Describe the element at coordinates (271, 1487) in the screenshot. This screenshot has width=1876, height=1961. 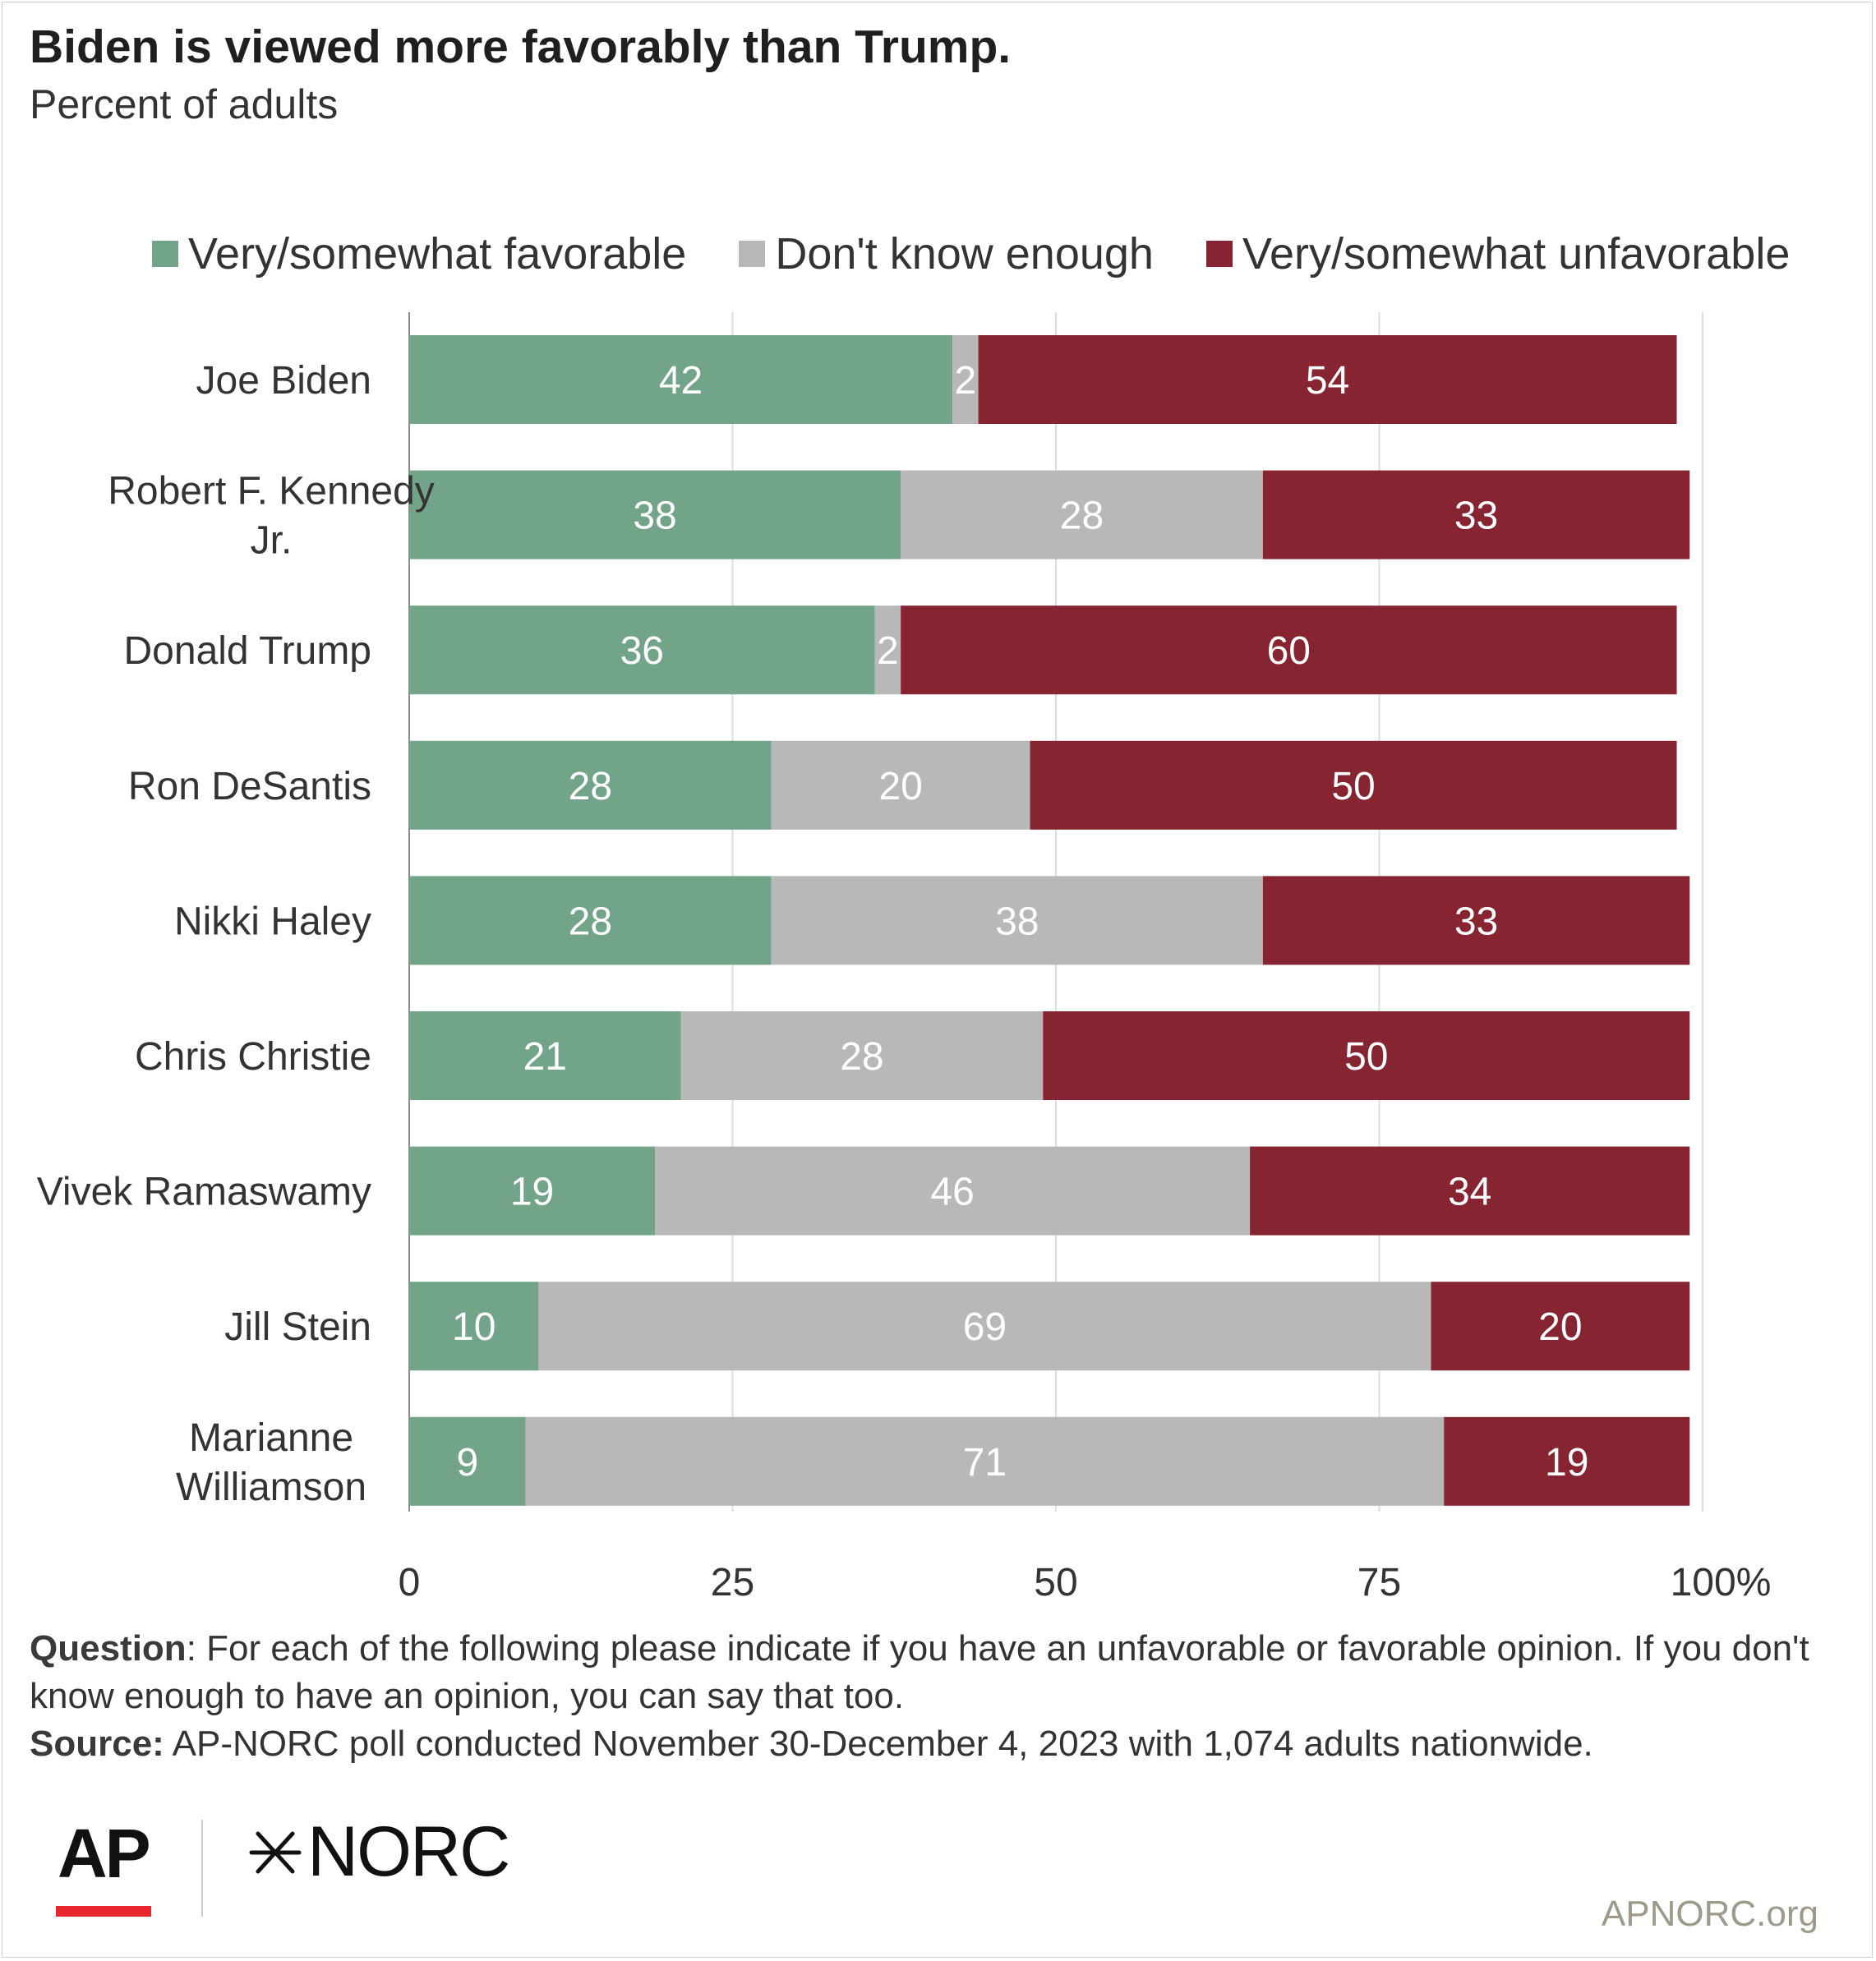
I see `category-label: Williamson` at that location.